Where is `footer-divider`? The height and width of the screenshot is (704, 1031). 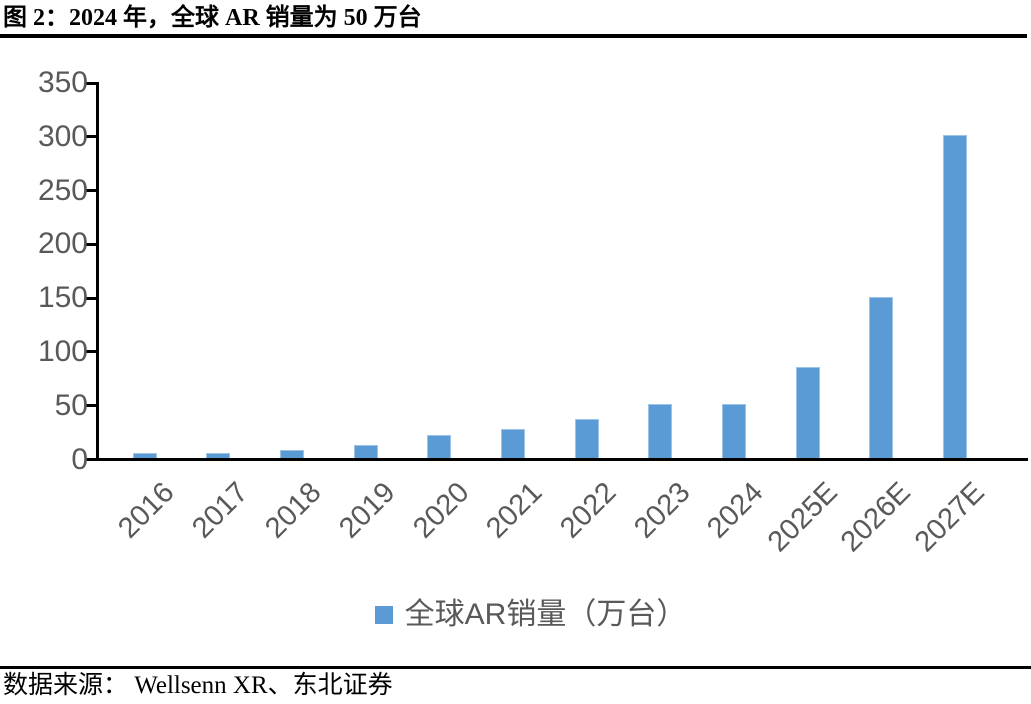
footer-divider is located at coordinates (515, 667).